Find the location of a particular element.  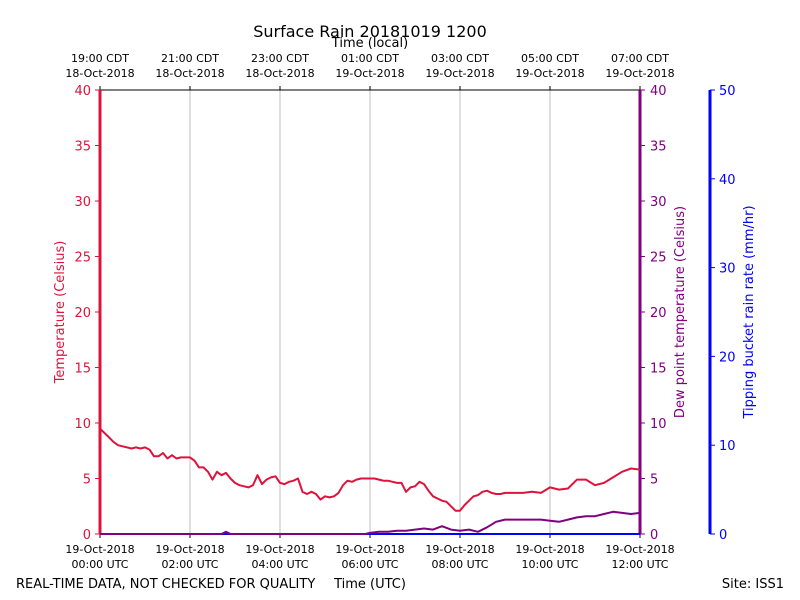

rain-rate-axis-ticks: 0 10 20 30 40 50 is located at coordinates (723, 313).